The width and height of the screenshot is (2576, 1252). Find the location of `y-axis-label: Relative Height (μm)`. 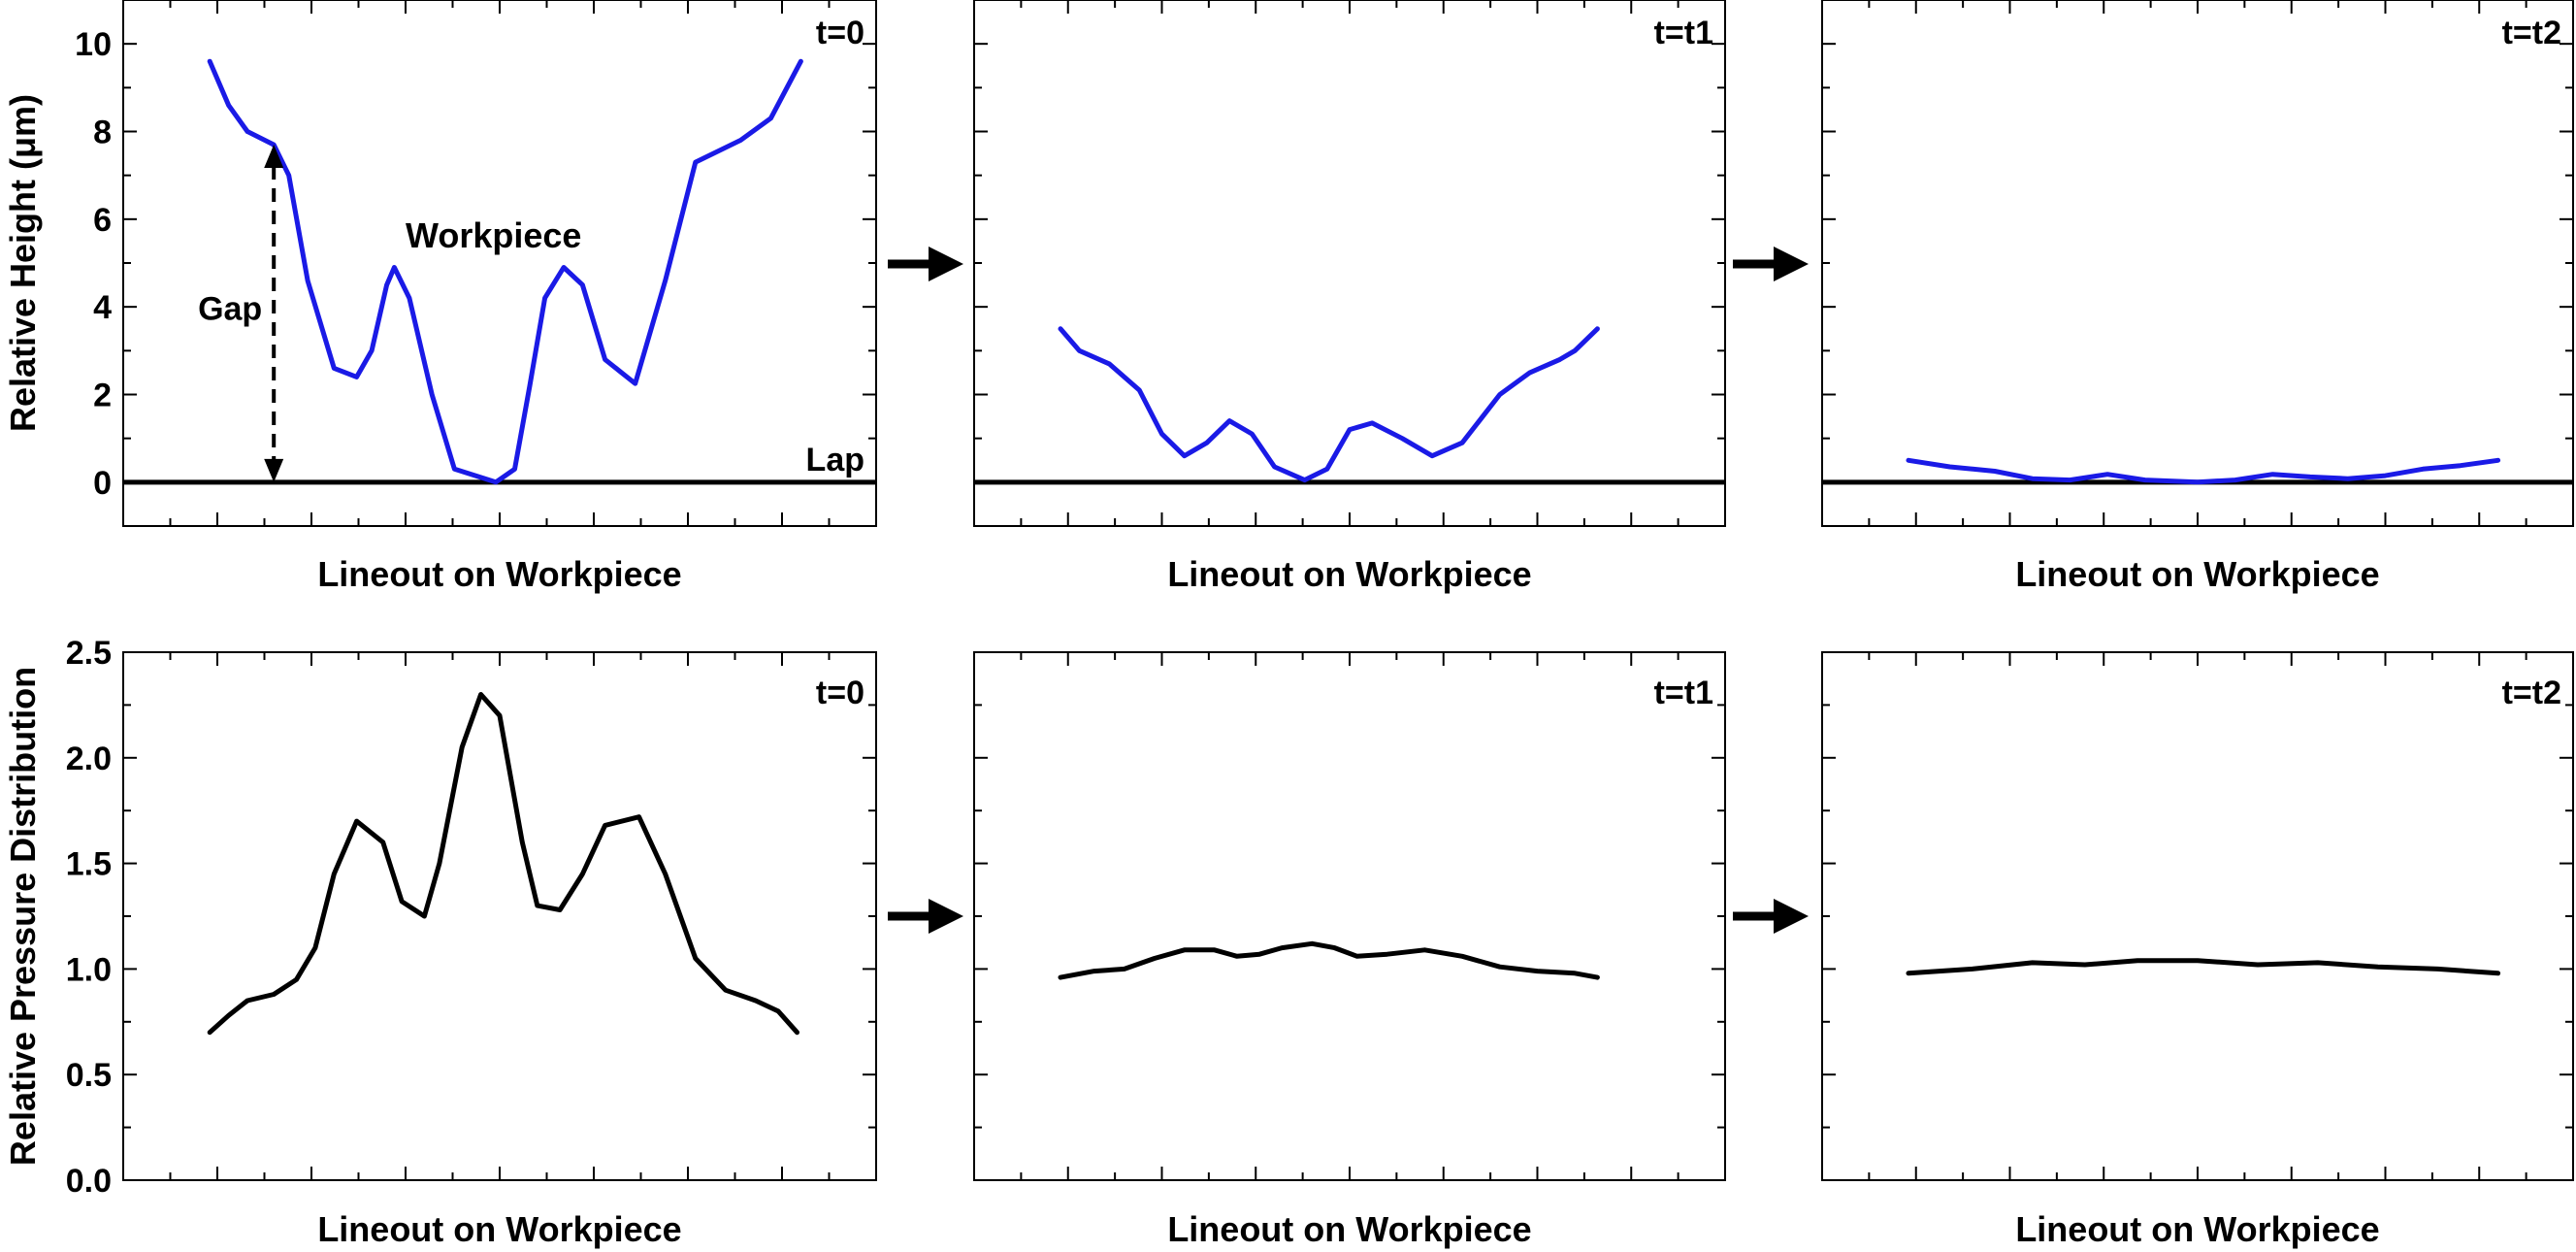

y-axis-label: Relative Height (μm) is located at coordinates (23, 263).